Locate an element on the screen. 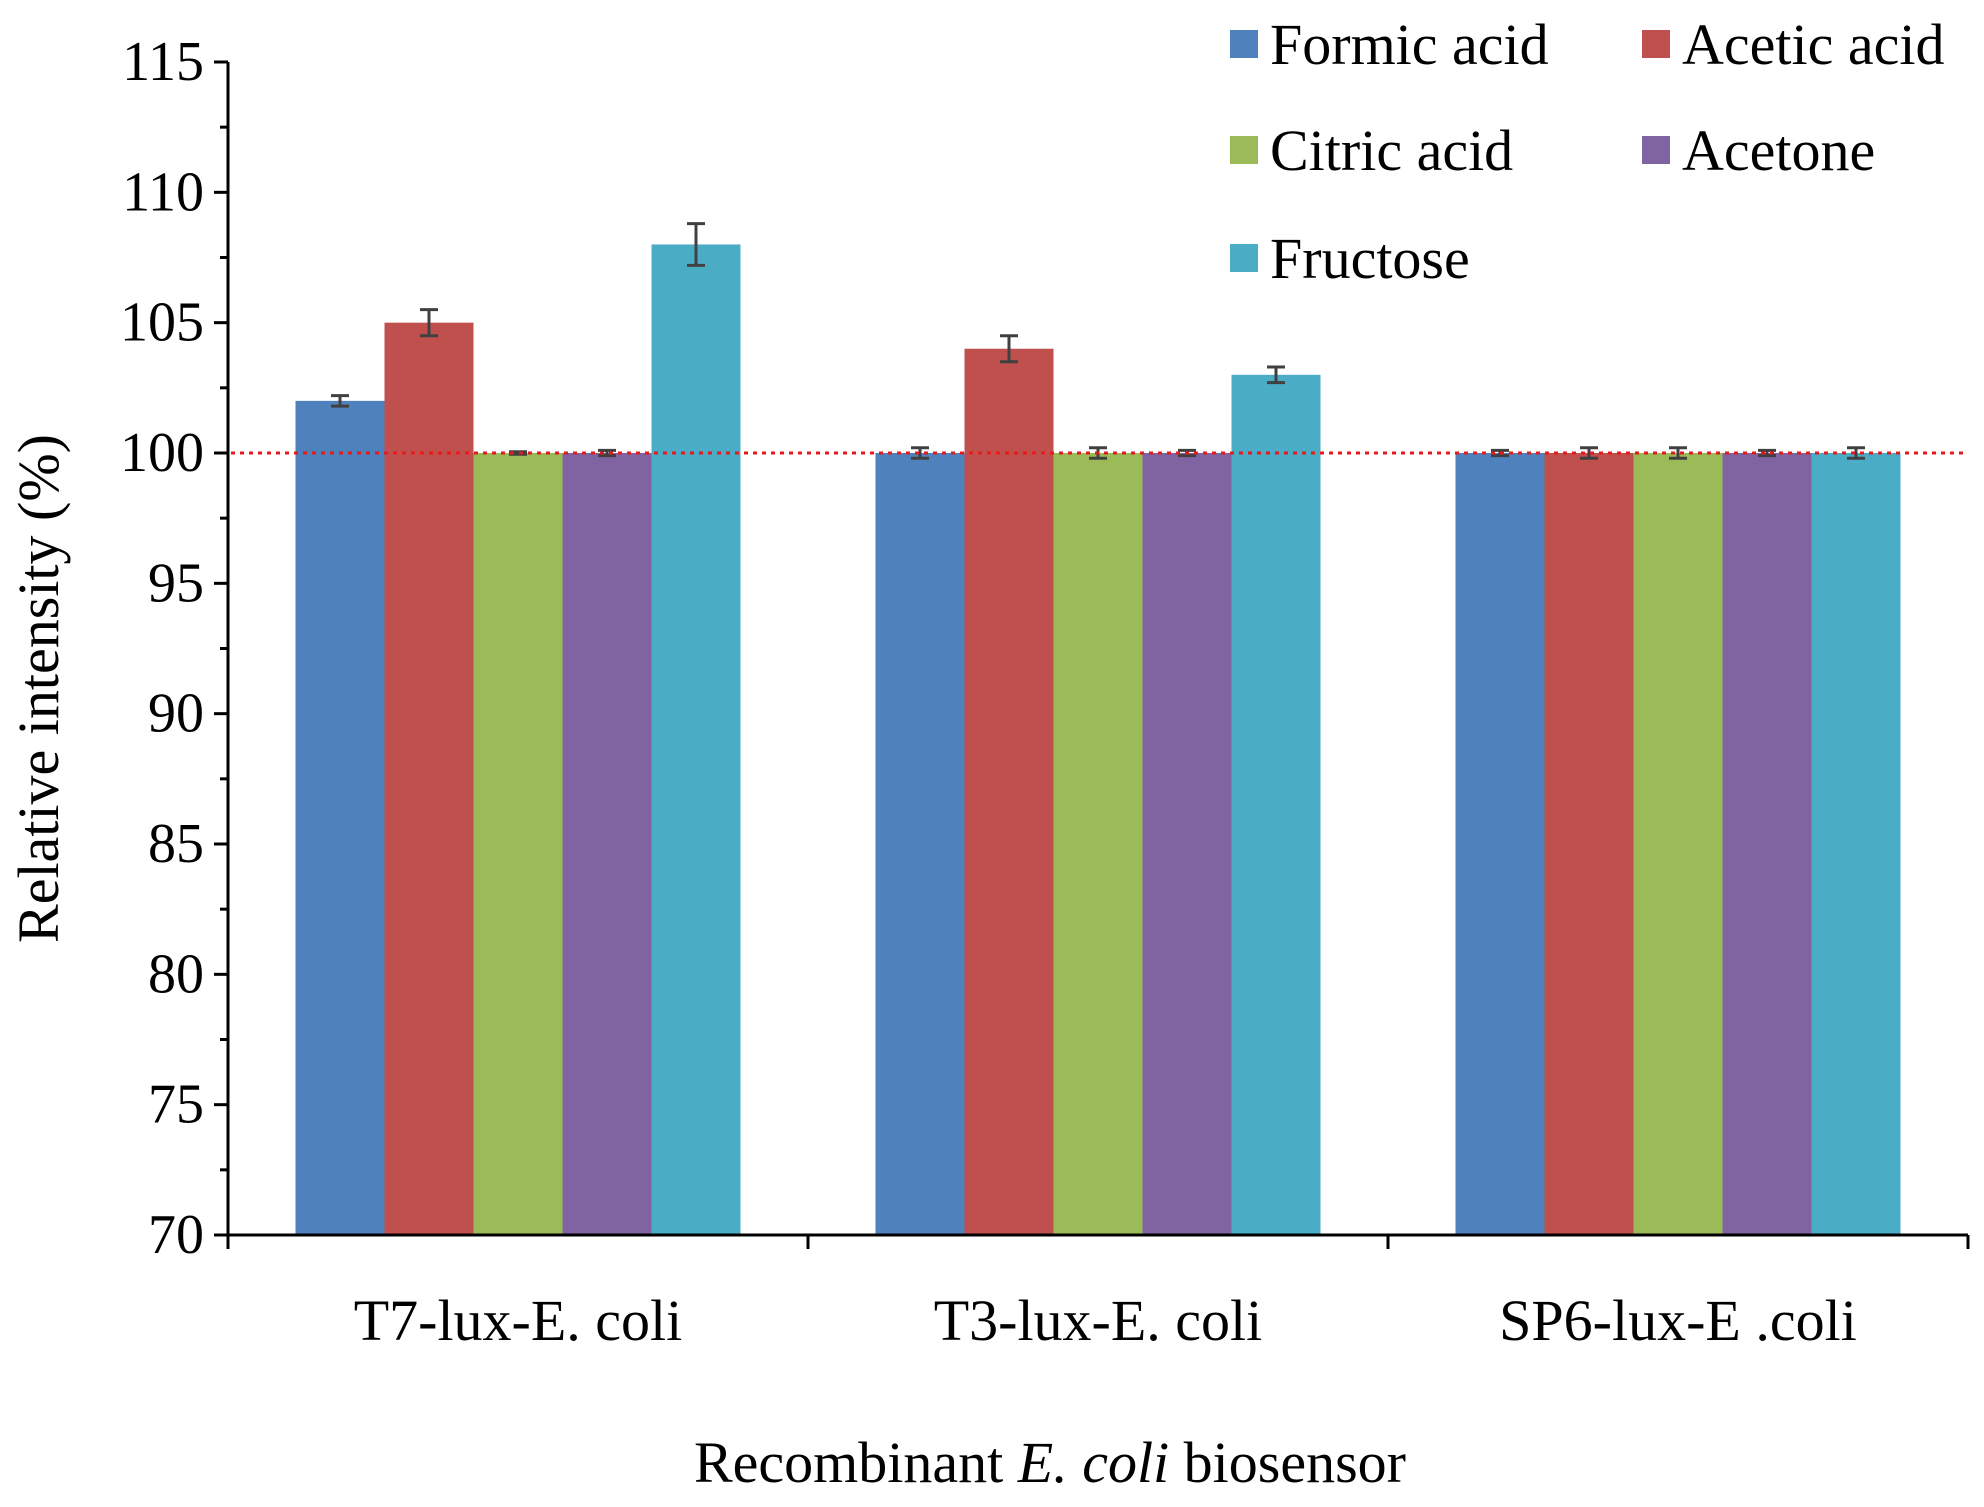  y-tick-label: 90 is located at coordinates (176, 714).